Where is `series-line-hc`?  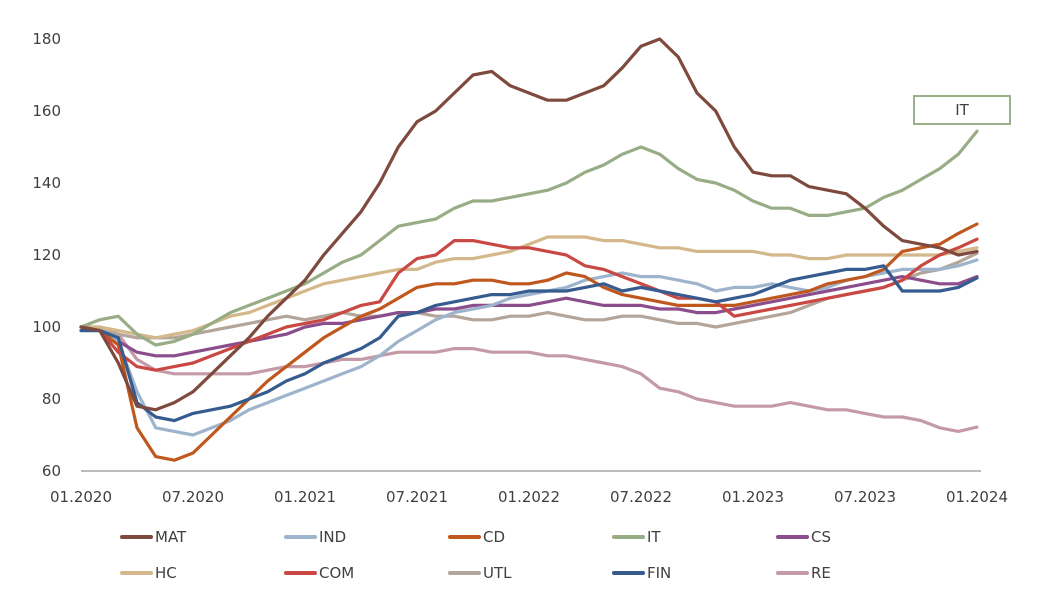
series-line-hc is located at coordinates (529, 287).